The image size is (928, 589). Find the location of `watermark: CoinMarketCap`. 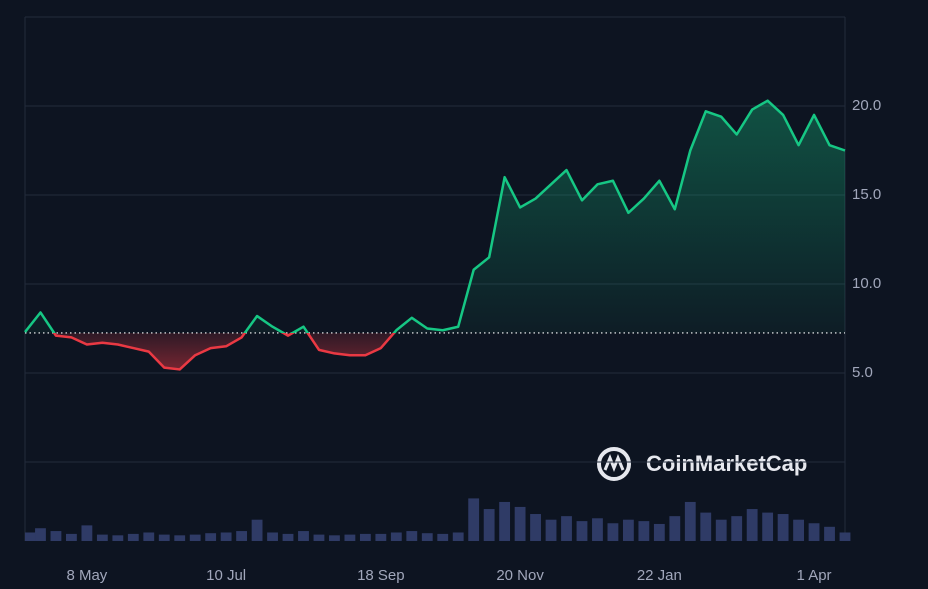

watermark: CoinMarketCap is located at coordinates (726, 463).